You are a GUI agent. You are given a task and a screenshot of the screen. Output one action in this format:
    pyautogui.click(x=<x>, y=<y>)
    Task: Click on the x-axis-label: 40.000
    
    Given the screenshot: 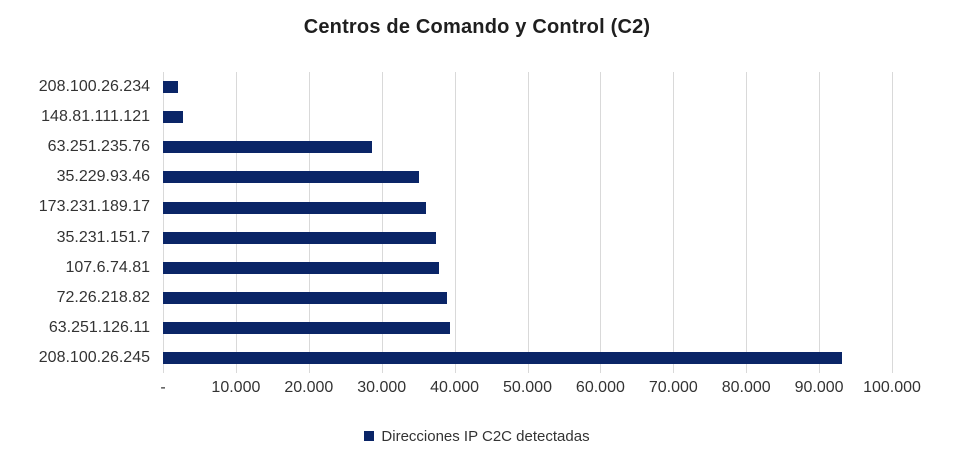 What is the action you would take?
    pyautogui.click(x=455, y=387)
    